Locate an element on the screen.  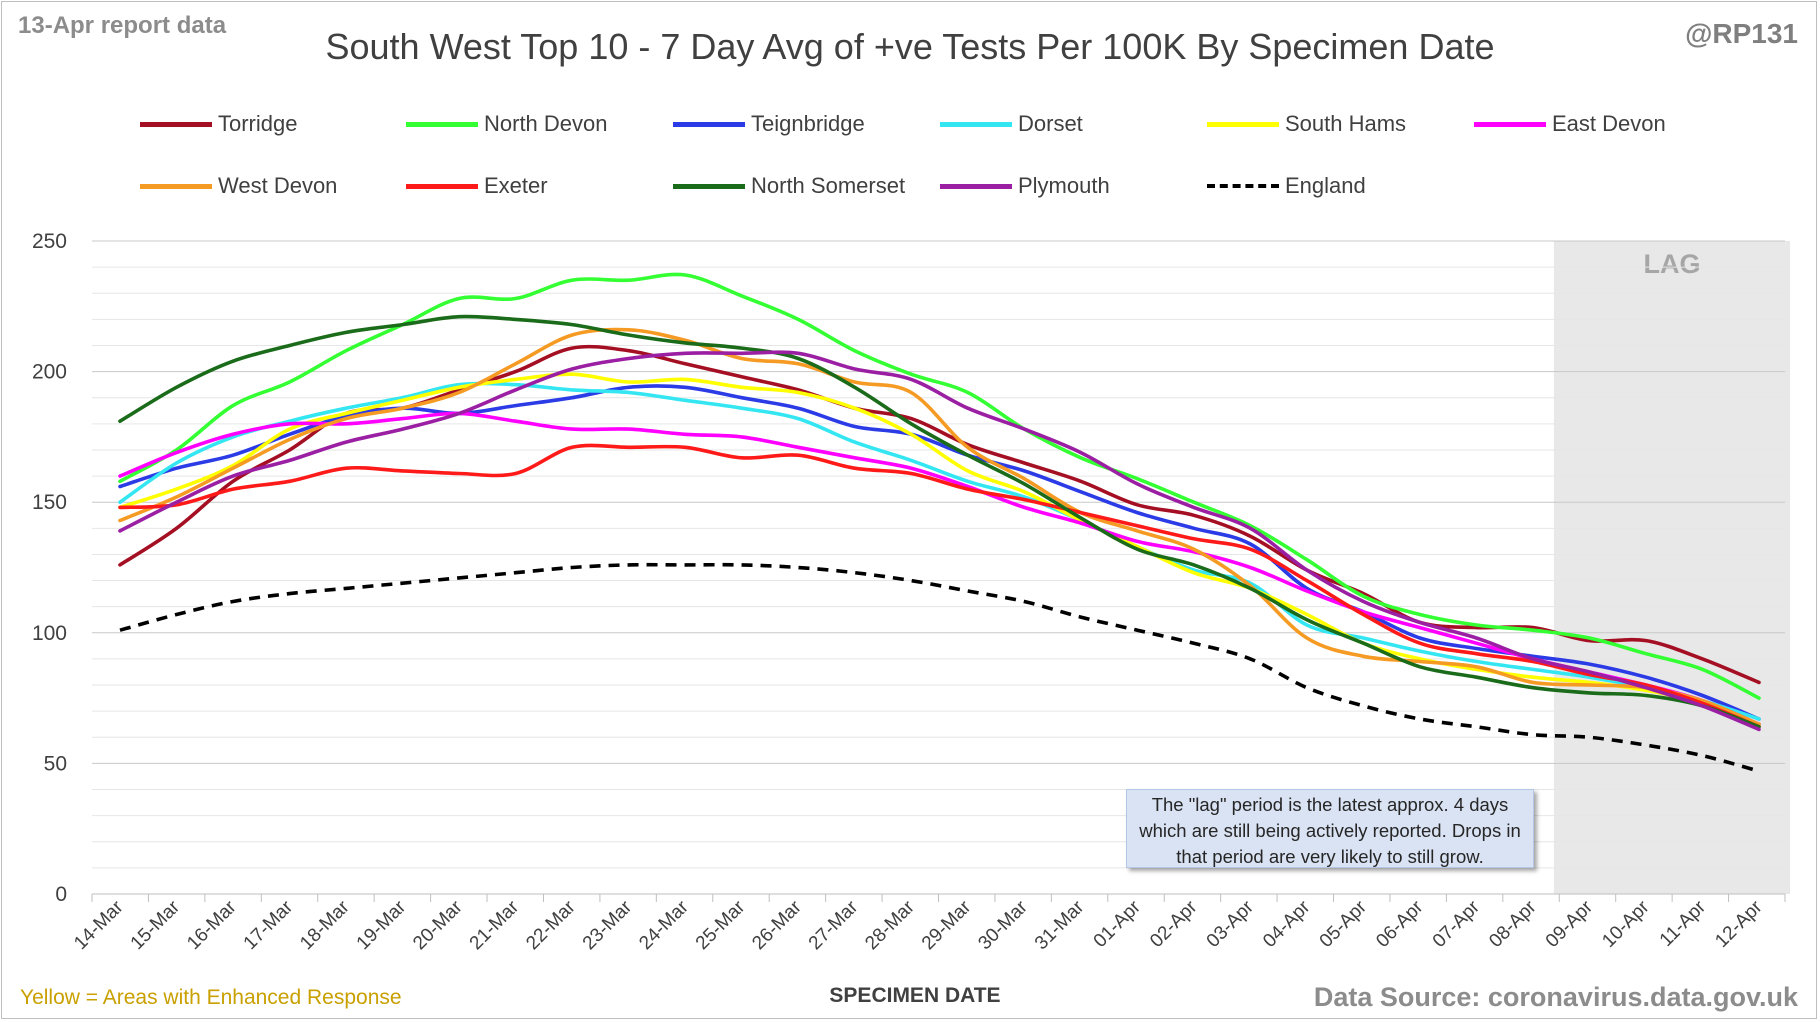
legend-label: Plymouth is located at coordinates (1064, 185).